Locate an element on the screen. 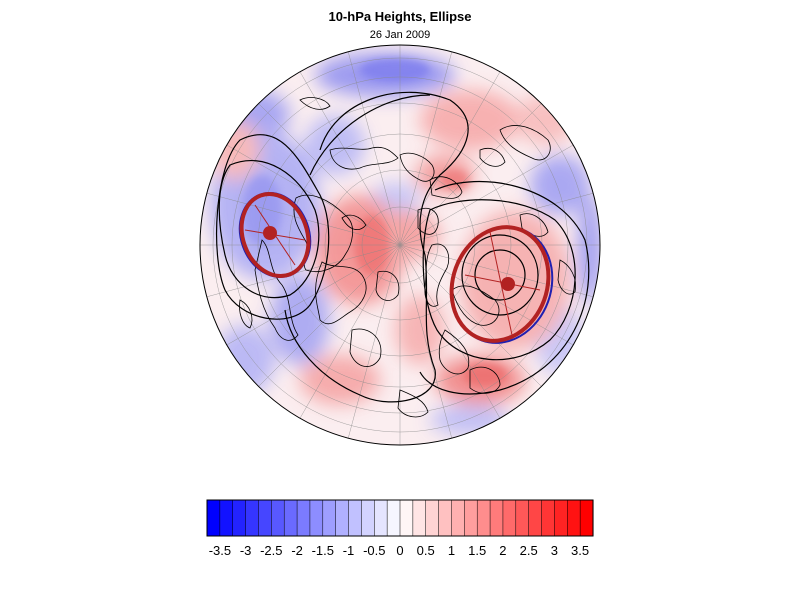 This screenshot has height=600, width=800. left-vortex-ellipse is located at coordinates (275, 235).